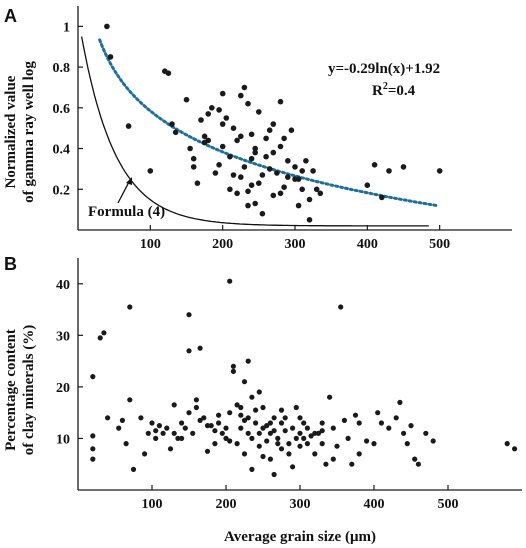  What do you see at coordinates (63, 285) in the screenshot?
I see `y-tick-label: 40` at bounding box center [63, 285].